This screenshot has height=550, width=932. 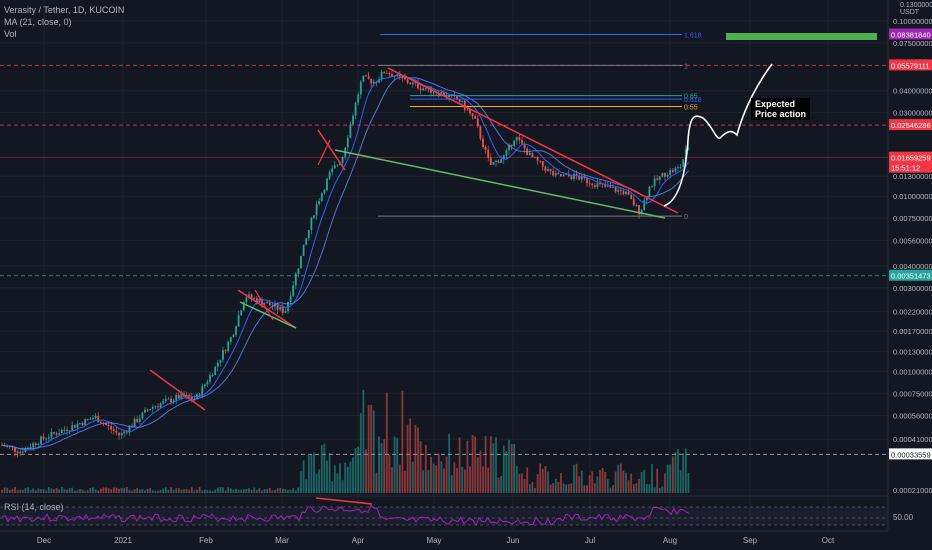 I want to click on annotation-line1: Expected, so click(x=775, y=104).